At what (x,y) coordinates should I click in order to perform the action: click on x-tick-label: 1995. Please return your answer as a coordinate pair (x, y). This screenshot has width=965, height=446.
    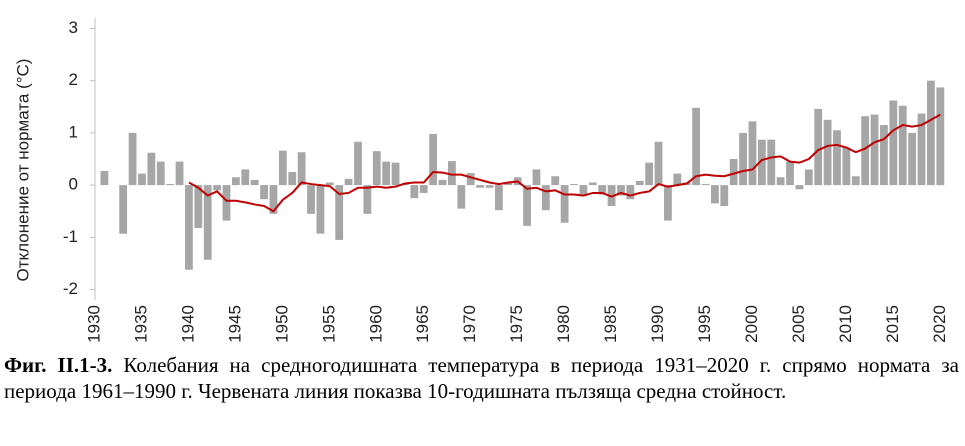
    Looking at the image, I should click on (704, 324).